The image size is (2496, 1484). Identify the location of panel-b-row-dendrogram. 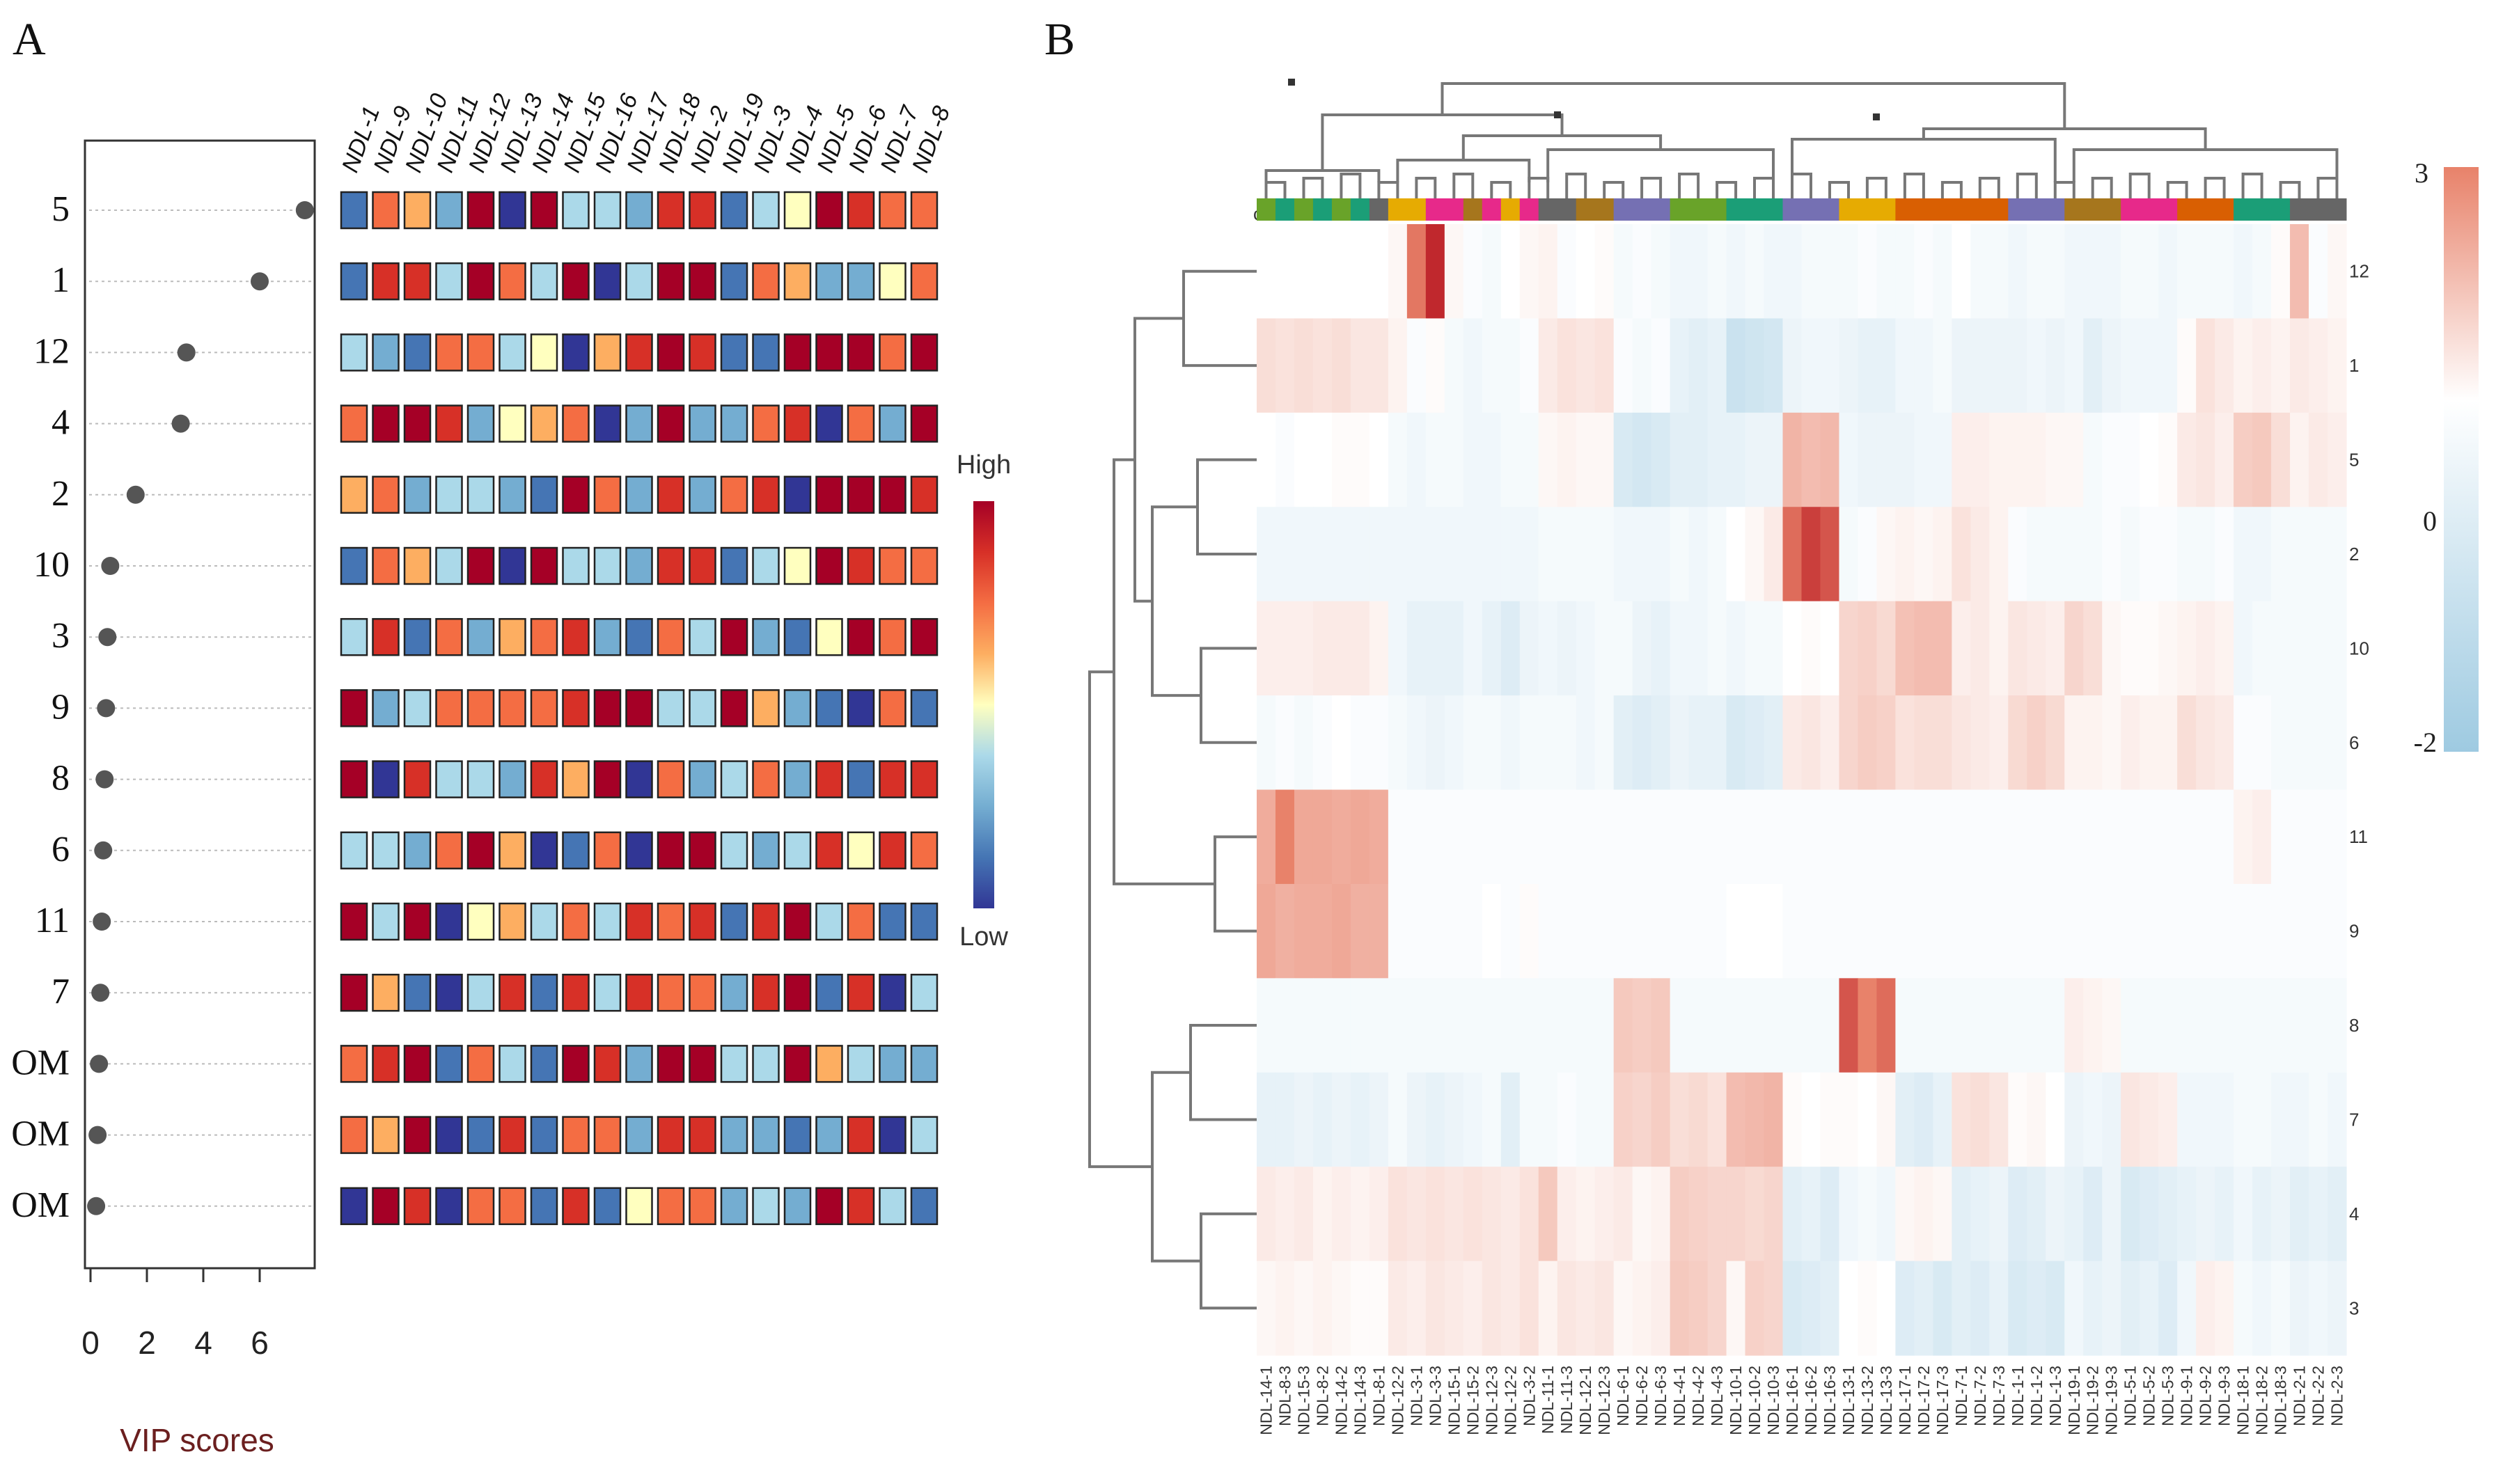
(1172, 789).